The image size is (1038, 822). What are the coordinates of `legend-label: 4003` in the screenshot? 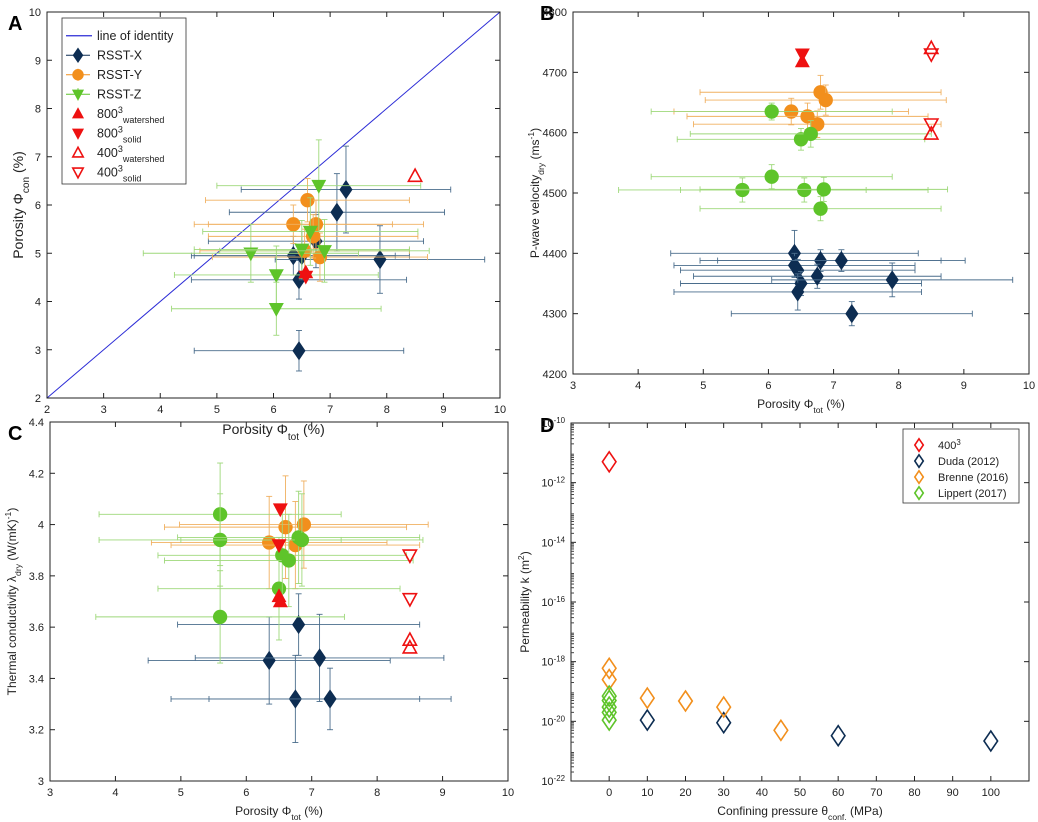 It's located at (949, 445).